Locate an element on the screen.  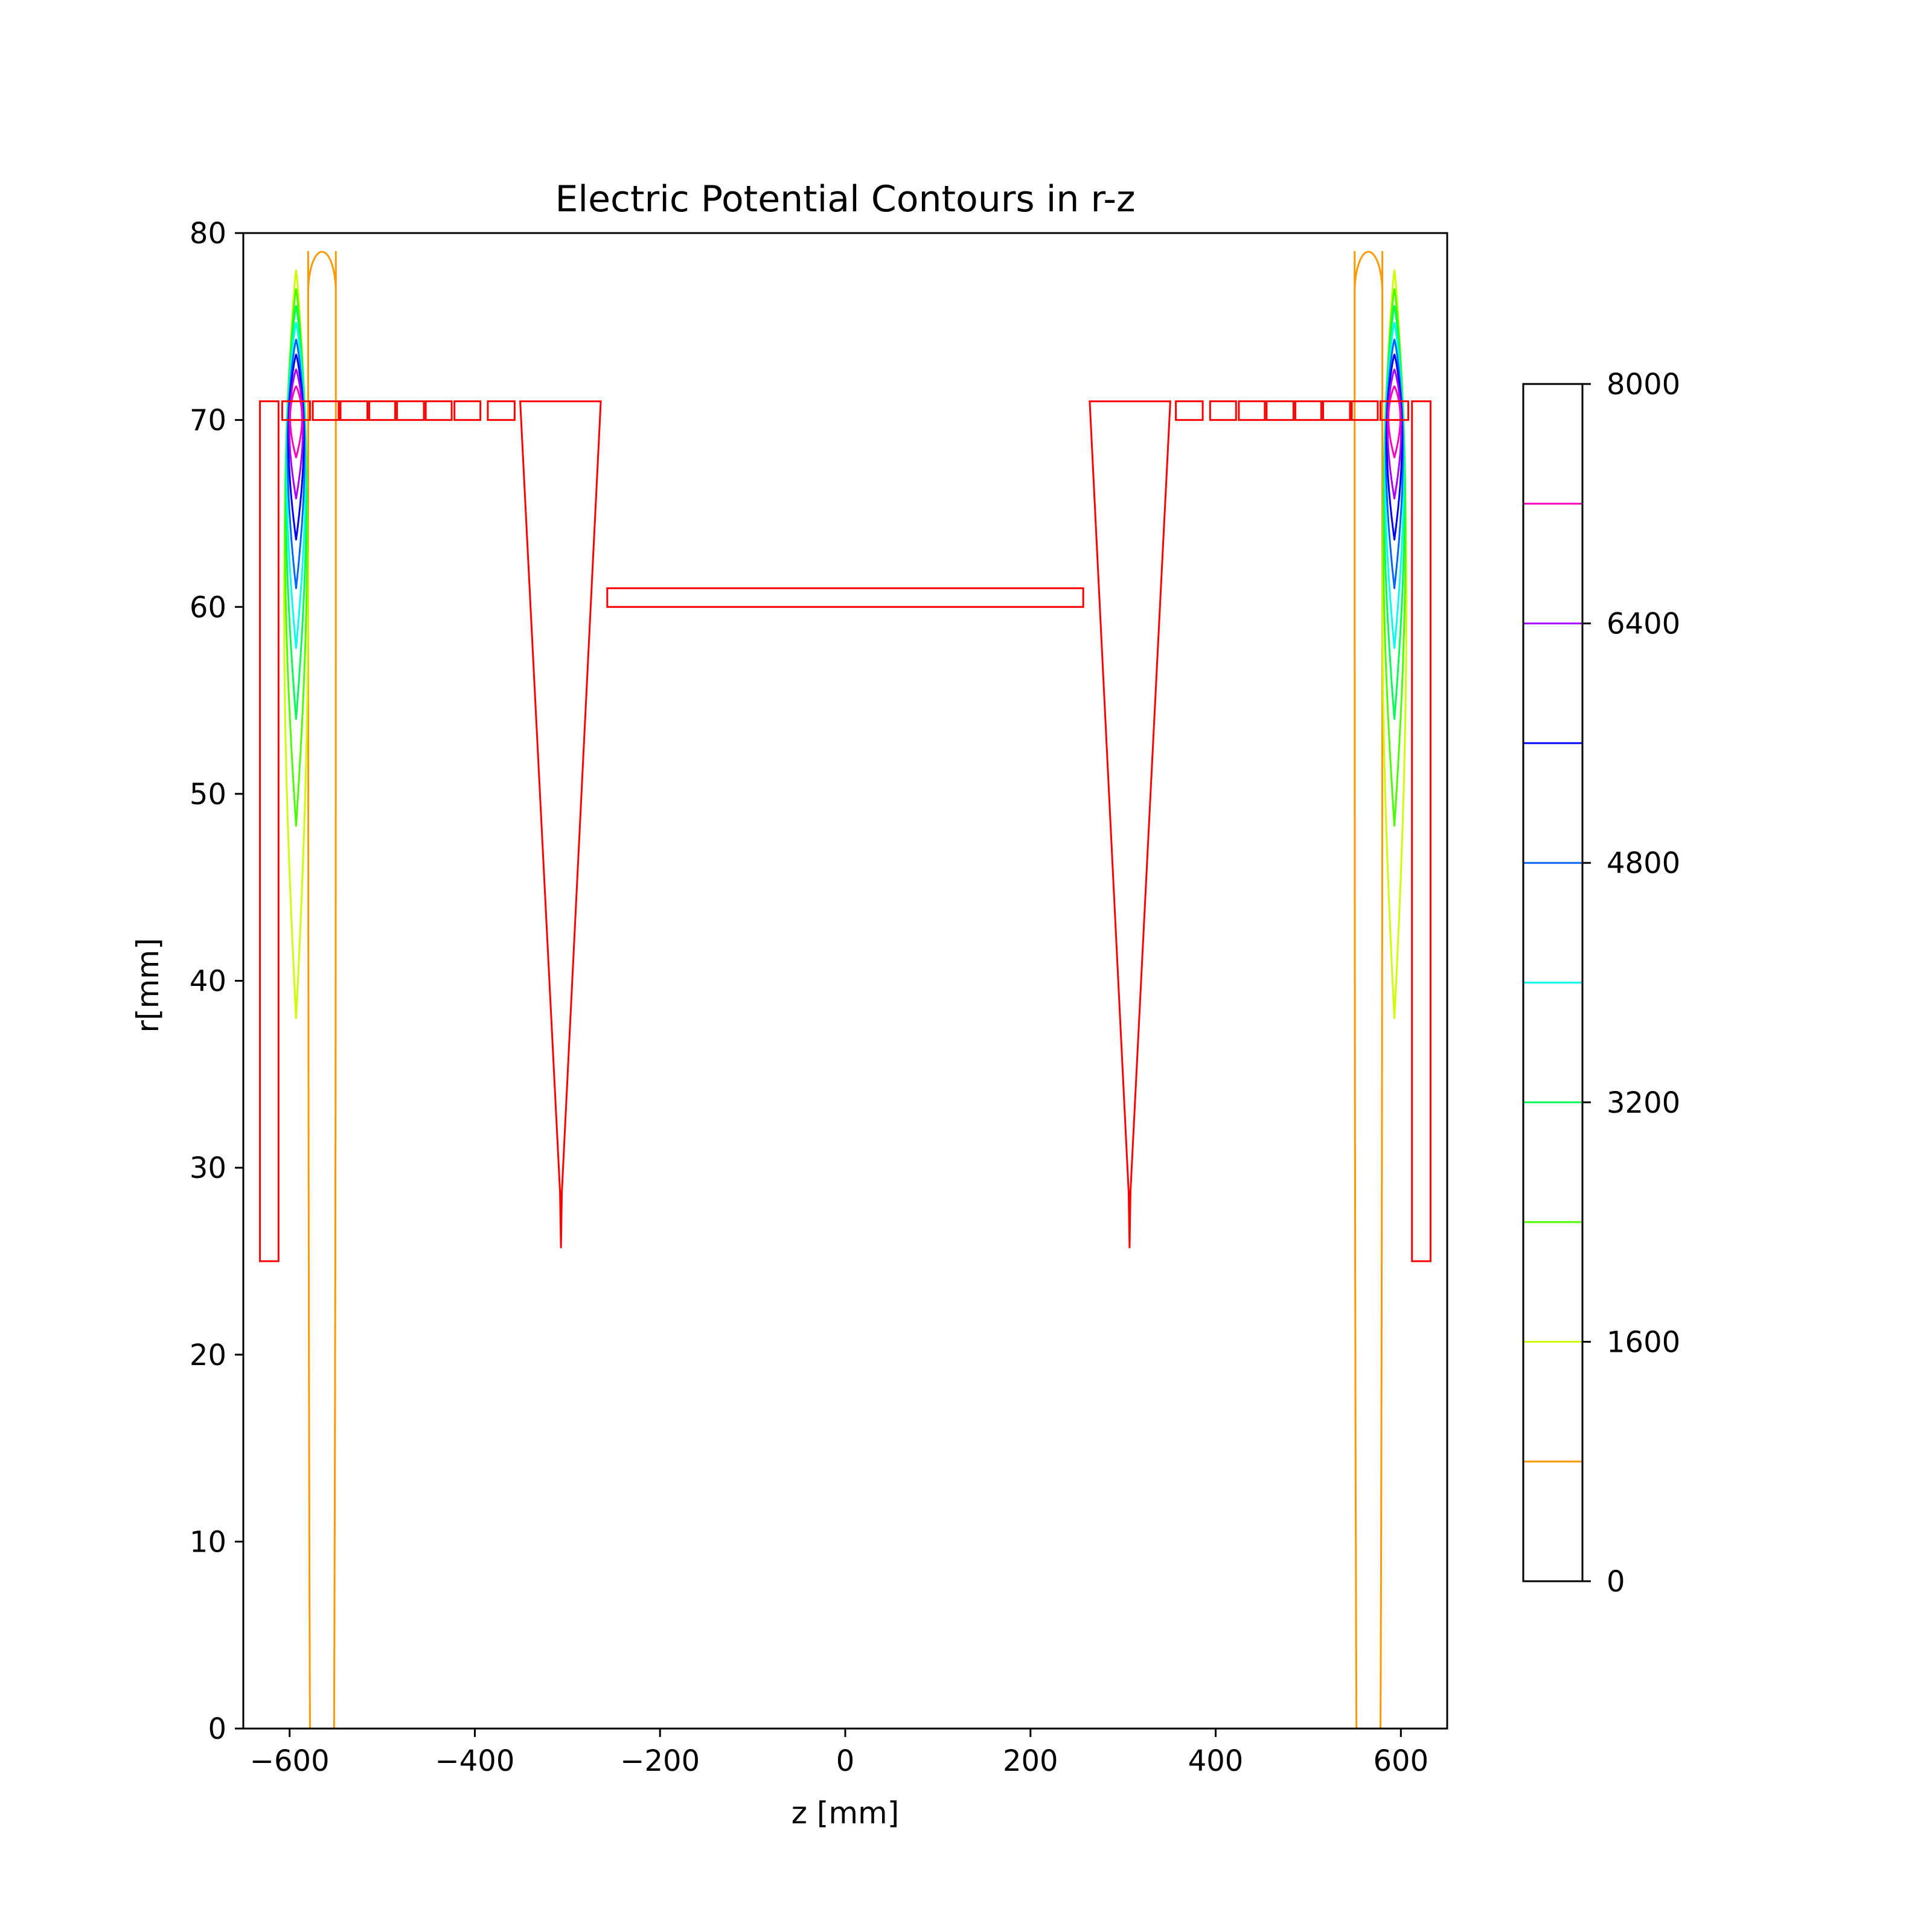
x-tick-label: −200 is located at coordinates (660, 1761).